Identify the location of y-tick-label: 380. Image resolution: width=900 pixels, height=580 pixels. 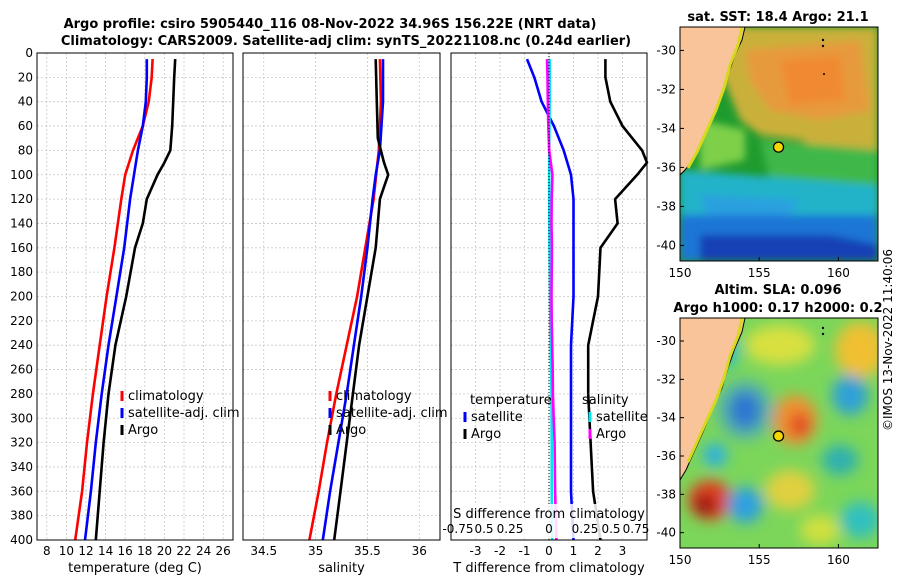
(21, 516).